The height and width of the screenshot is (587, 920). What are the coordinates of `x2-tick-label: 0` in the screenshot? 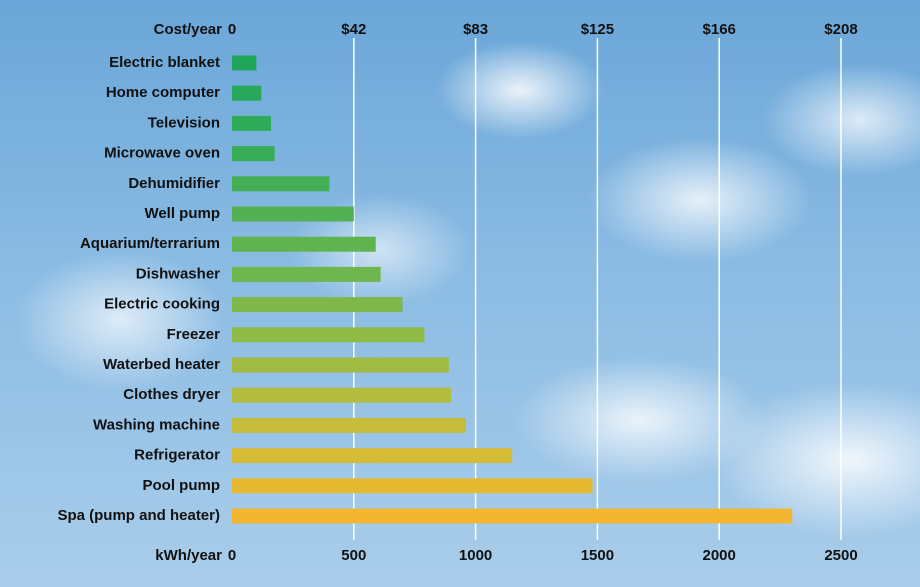 It's located at (232, 29).